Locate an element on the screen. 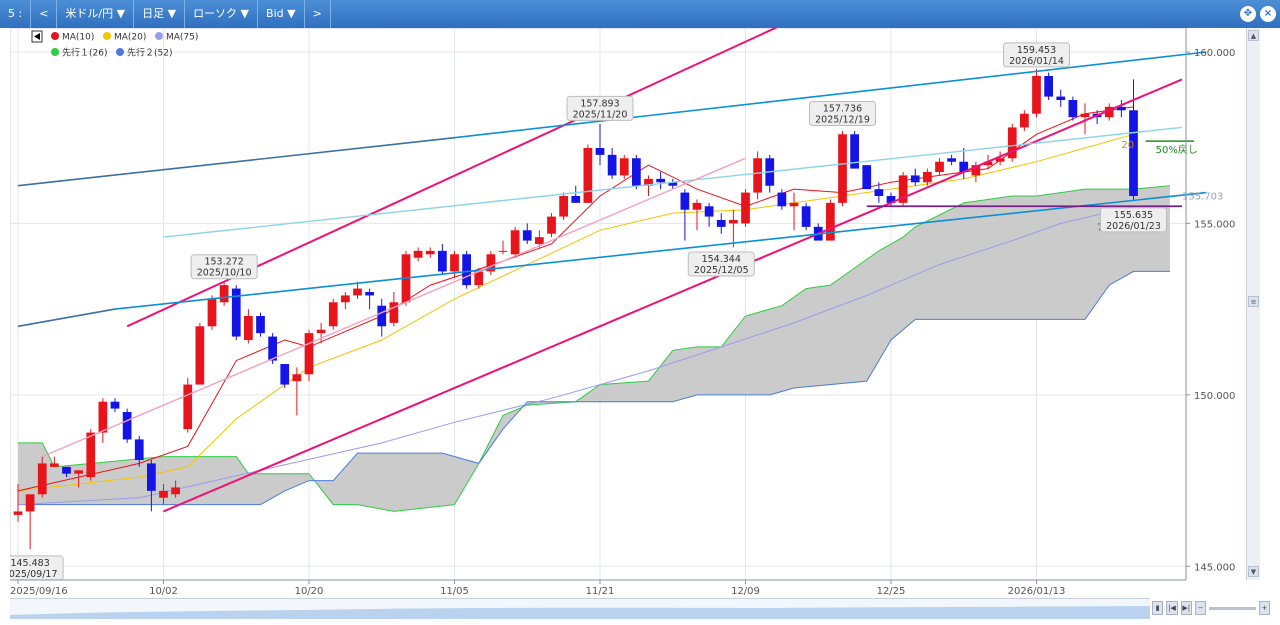 This screenshot has height=625, width=1280. scroll-down-icon: ▼ is located at coordinates (1253, 571).